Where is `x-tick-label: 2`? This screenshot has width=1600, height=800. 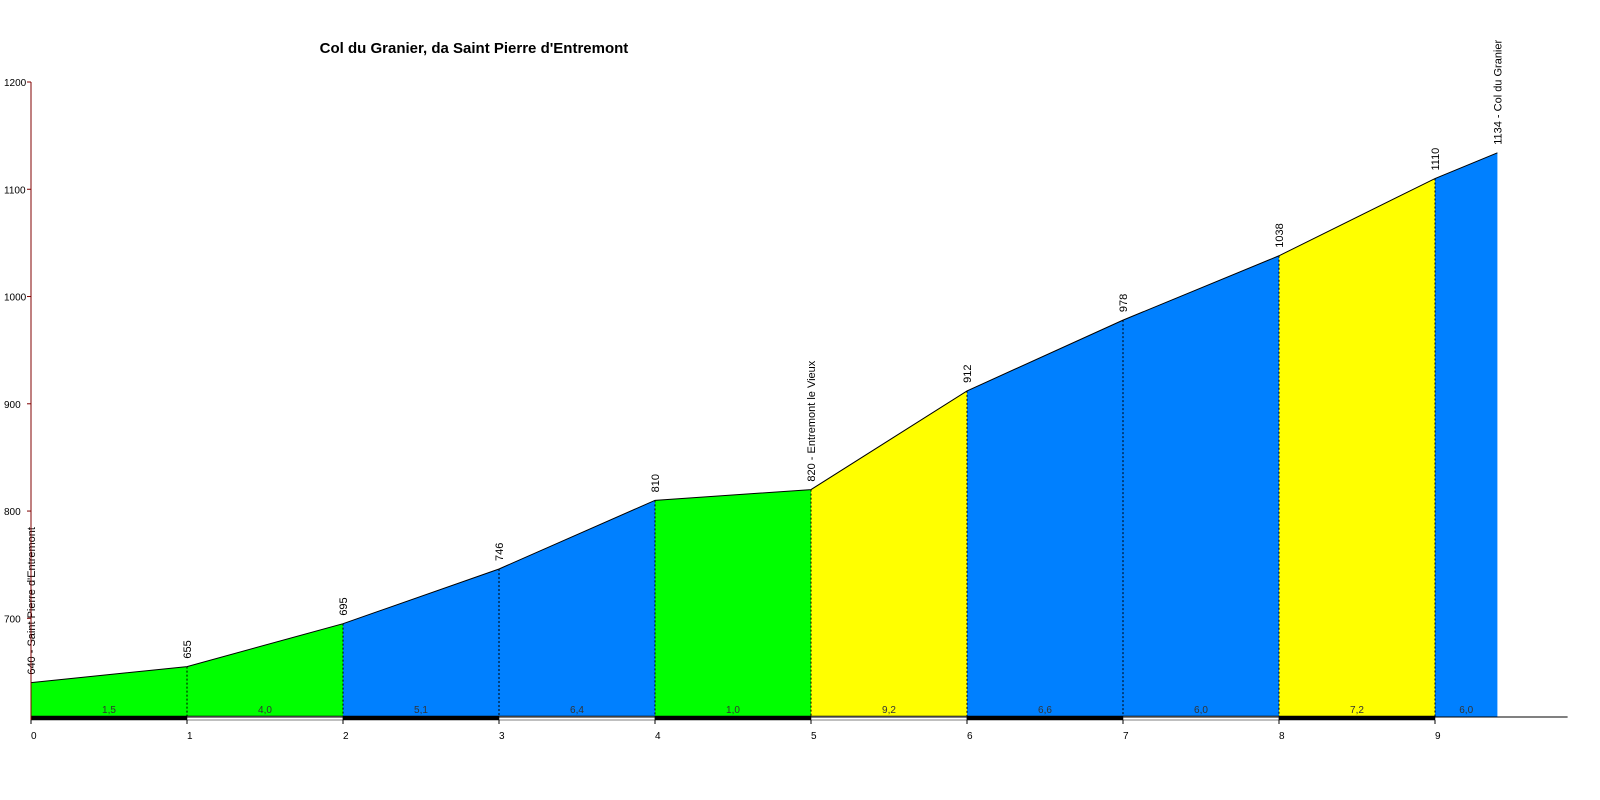
x-tick-label: 2 is located at coordinates (346, 736).